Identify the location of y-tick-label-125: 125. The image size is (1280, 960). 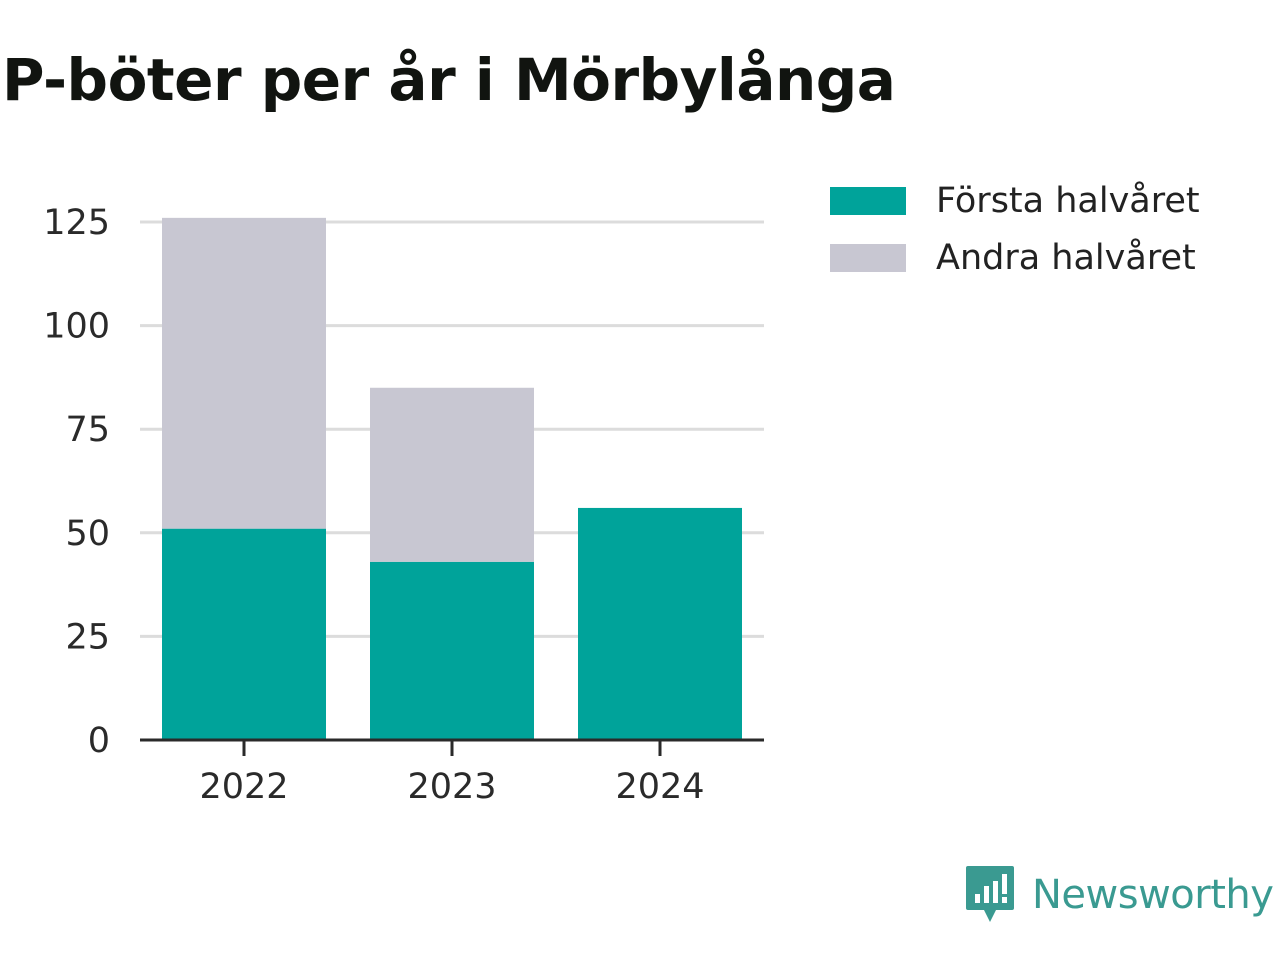
(76, 223).